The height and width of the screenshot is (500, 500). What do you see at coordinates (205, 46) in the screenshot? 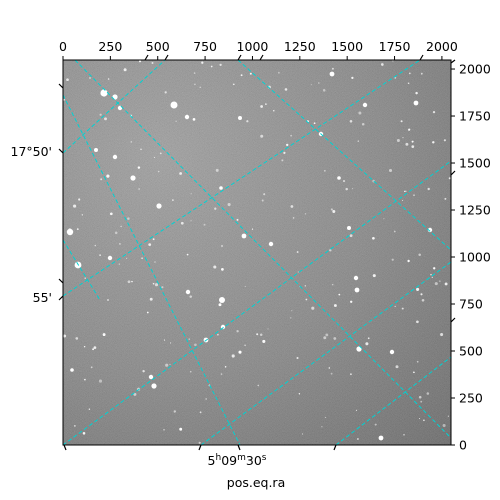
I see `x-tick-label-3: 750` at bounding box center [205, 46].